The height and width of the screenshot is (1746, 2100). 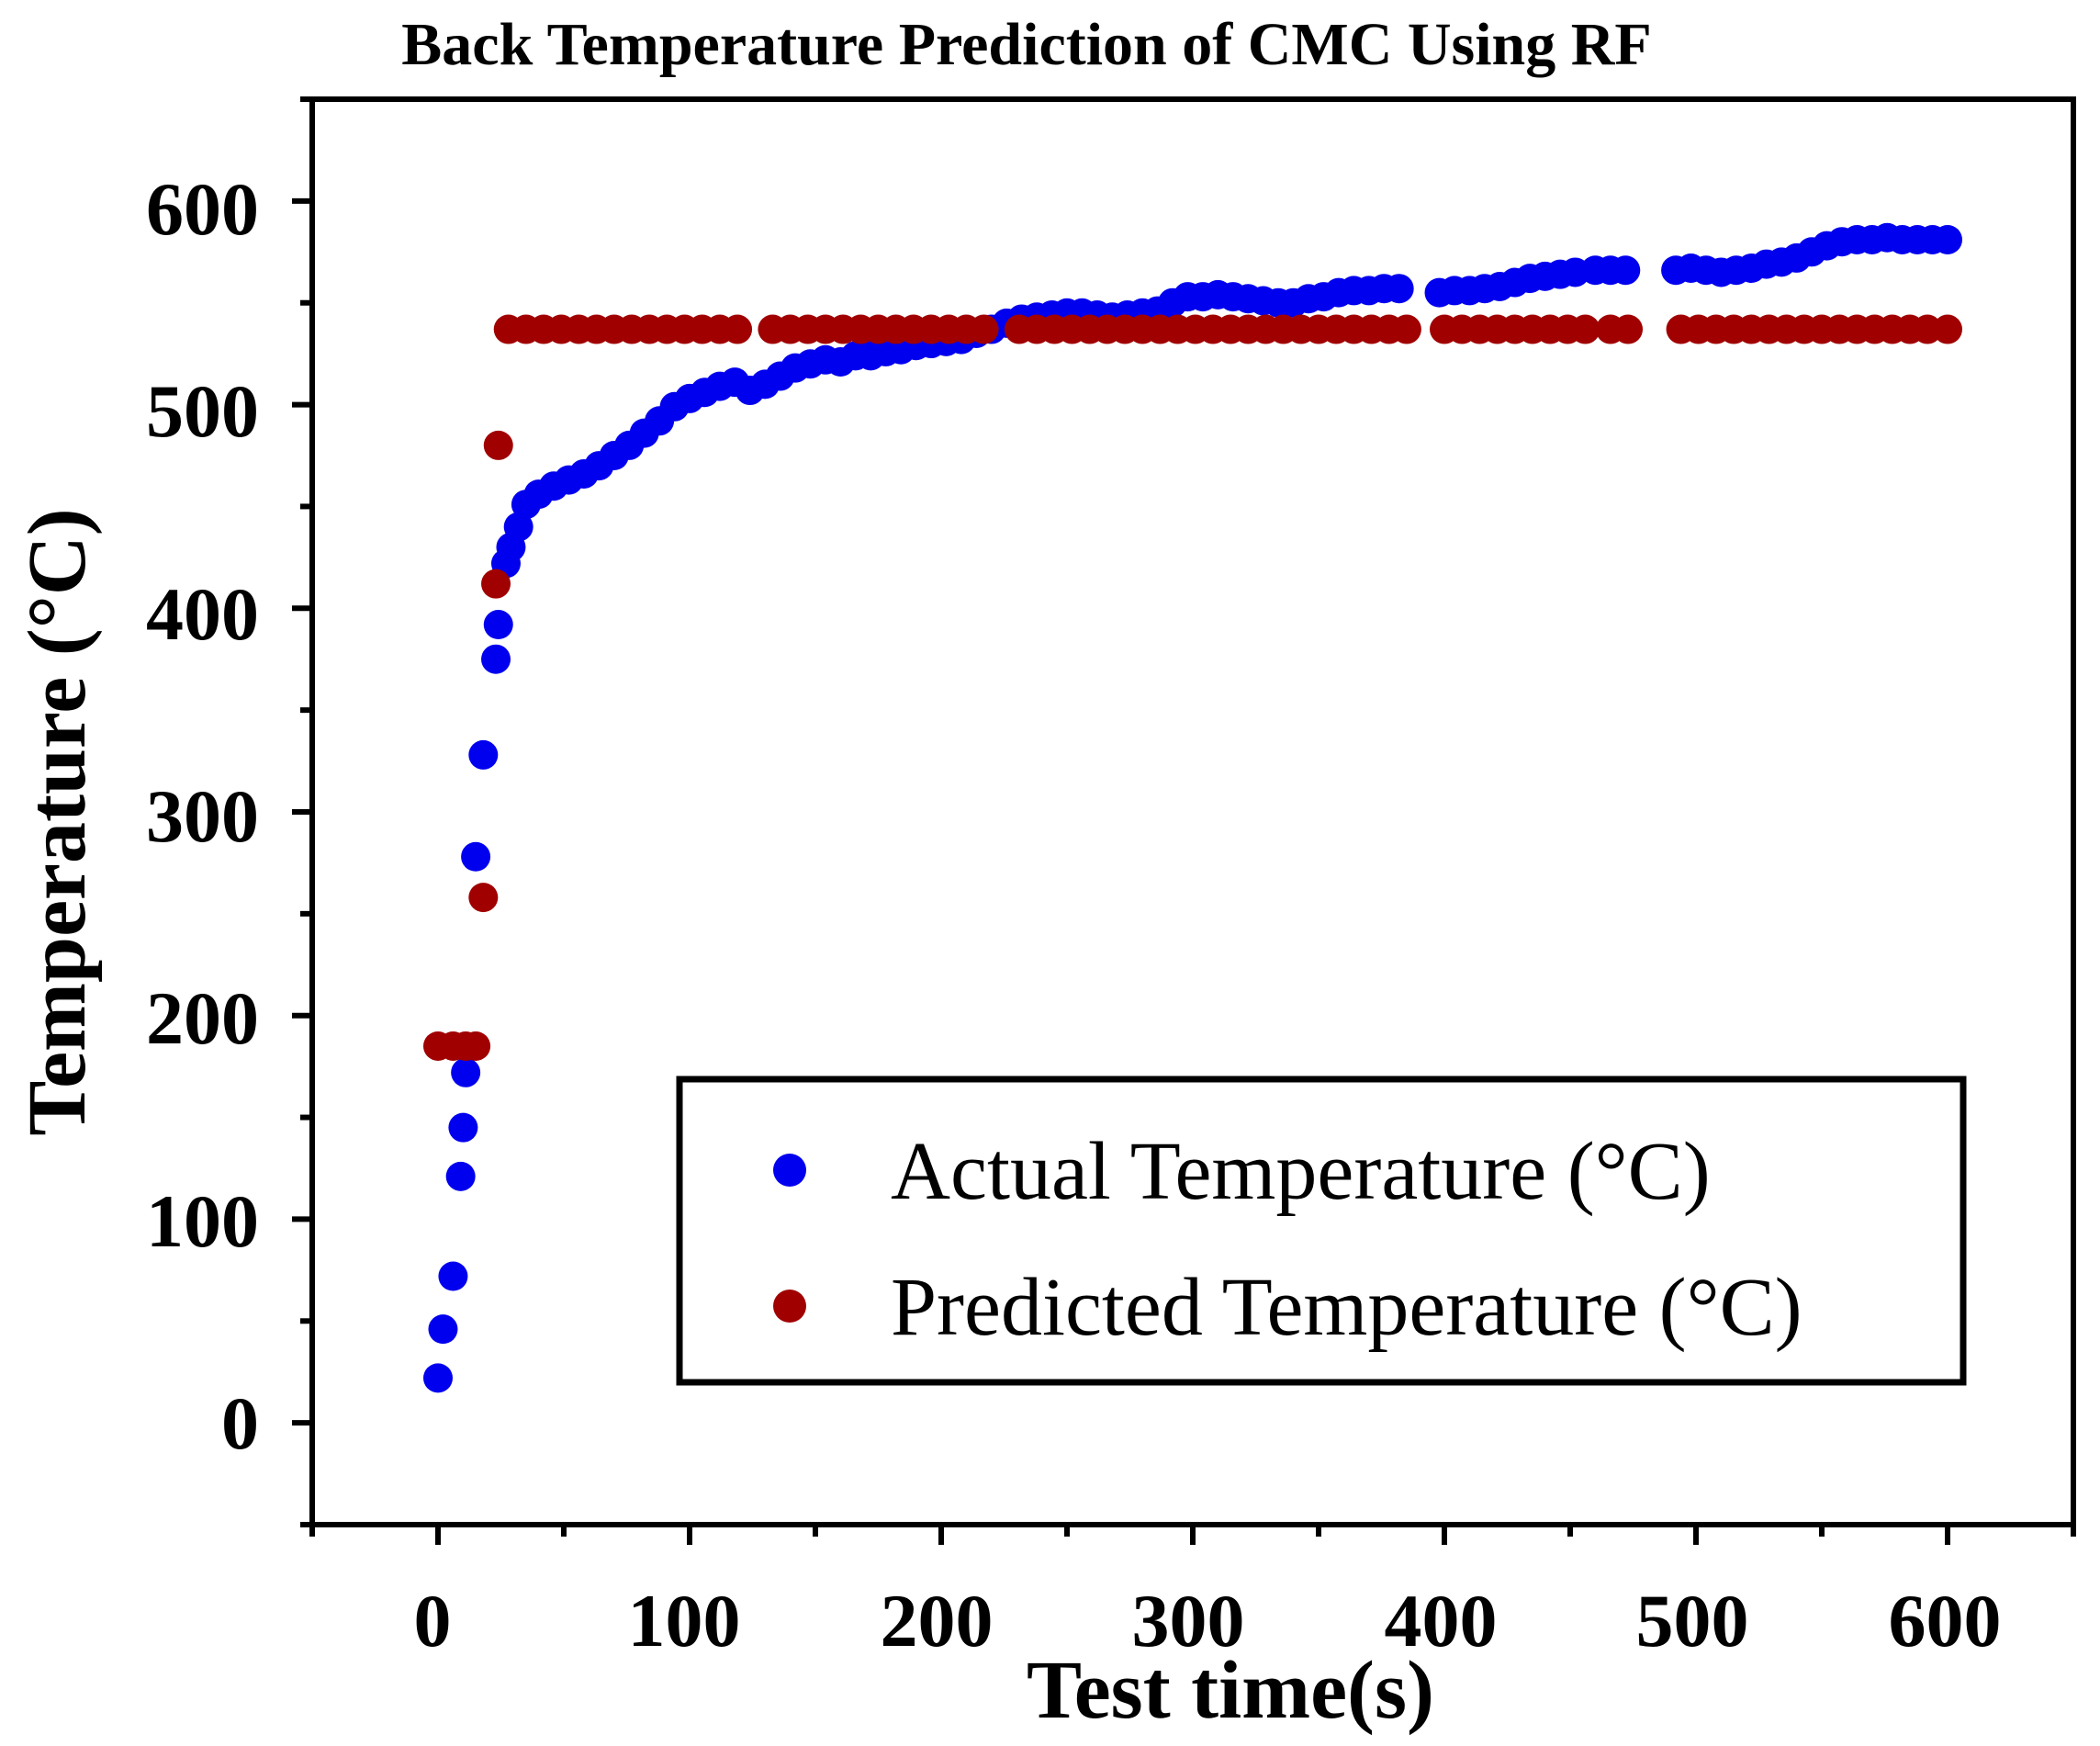 What do you see at coordinates (1188, 1620) in the screenshot?
I see `x-tick-label-300: 300` at bounding box center [1188, 1620].